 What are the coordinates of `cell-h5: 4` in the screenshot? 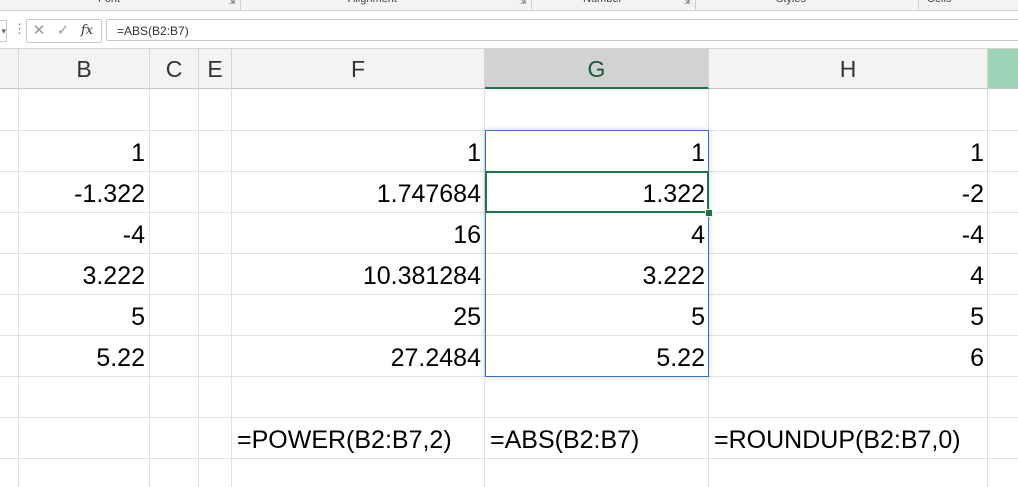 It's located at (977, 276).